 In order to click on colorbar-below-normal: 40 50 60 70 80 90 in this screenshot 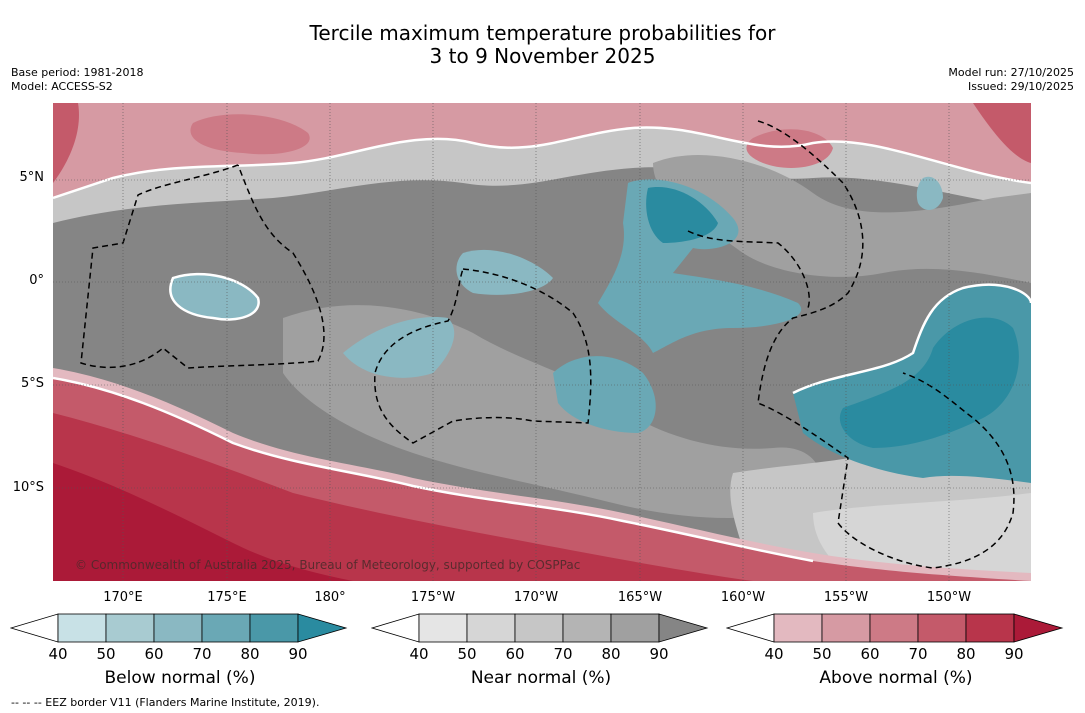, I will do `click(179, 638)`.